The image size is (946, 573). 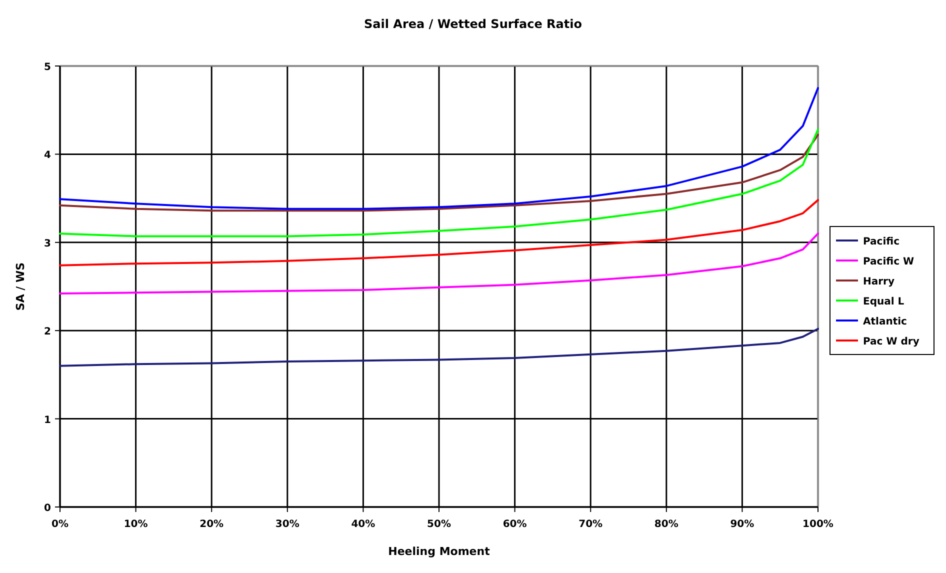 What do you see at coordinates (48, 67) in the screenshot?
I see `y-tick-label: 5` at bounding box center [48, 67].